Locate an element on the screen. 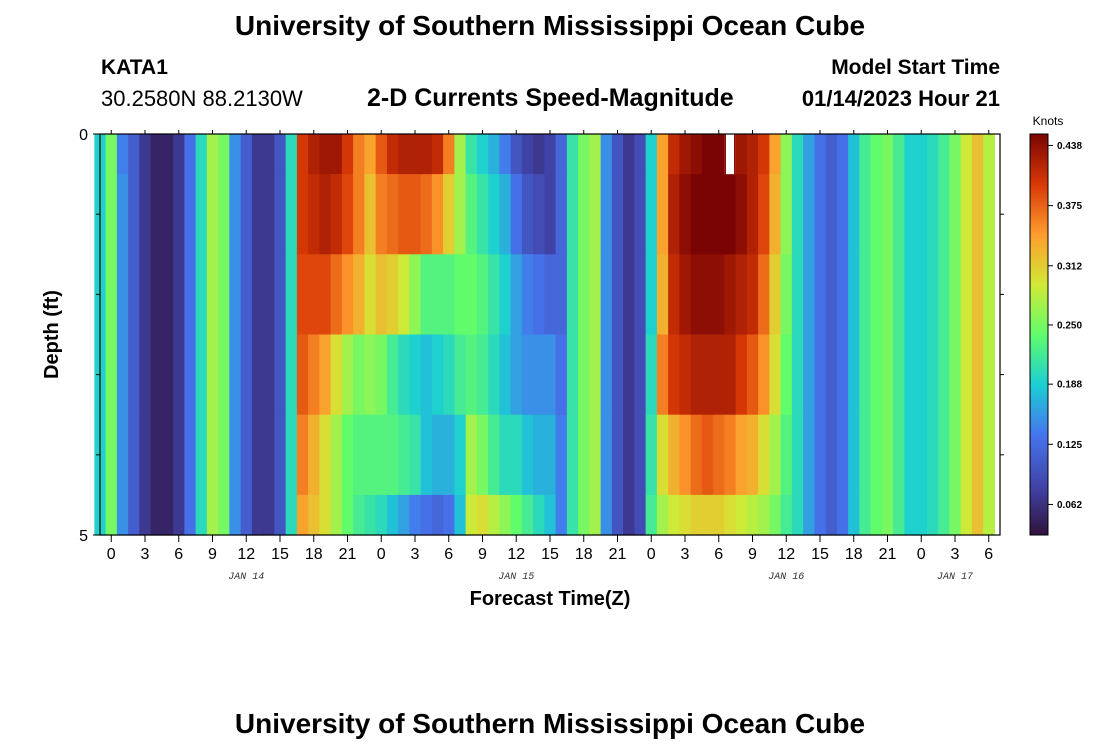 The image size is (1100, 750). x-tick-label: 15 is located at coordinates (820, 554).